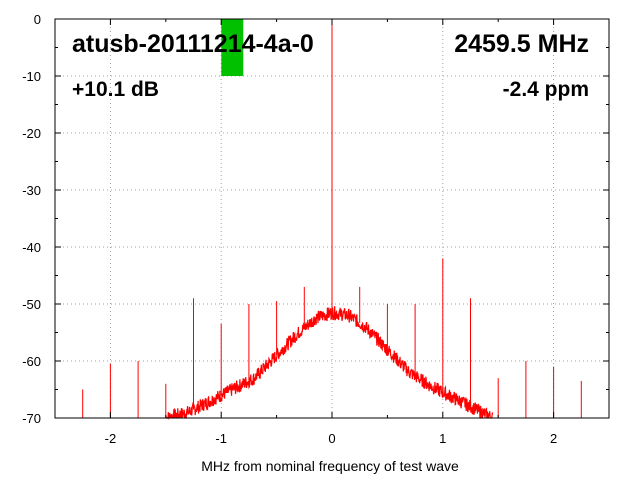 This screenshot has height=480, width=640. What do you see at coordinates (31, 76) in the screenshot?
I see `y-tick-label: -10` at bounding box center [31, 76].